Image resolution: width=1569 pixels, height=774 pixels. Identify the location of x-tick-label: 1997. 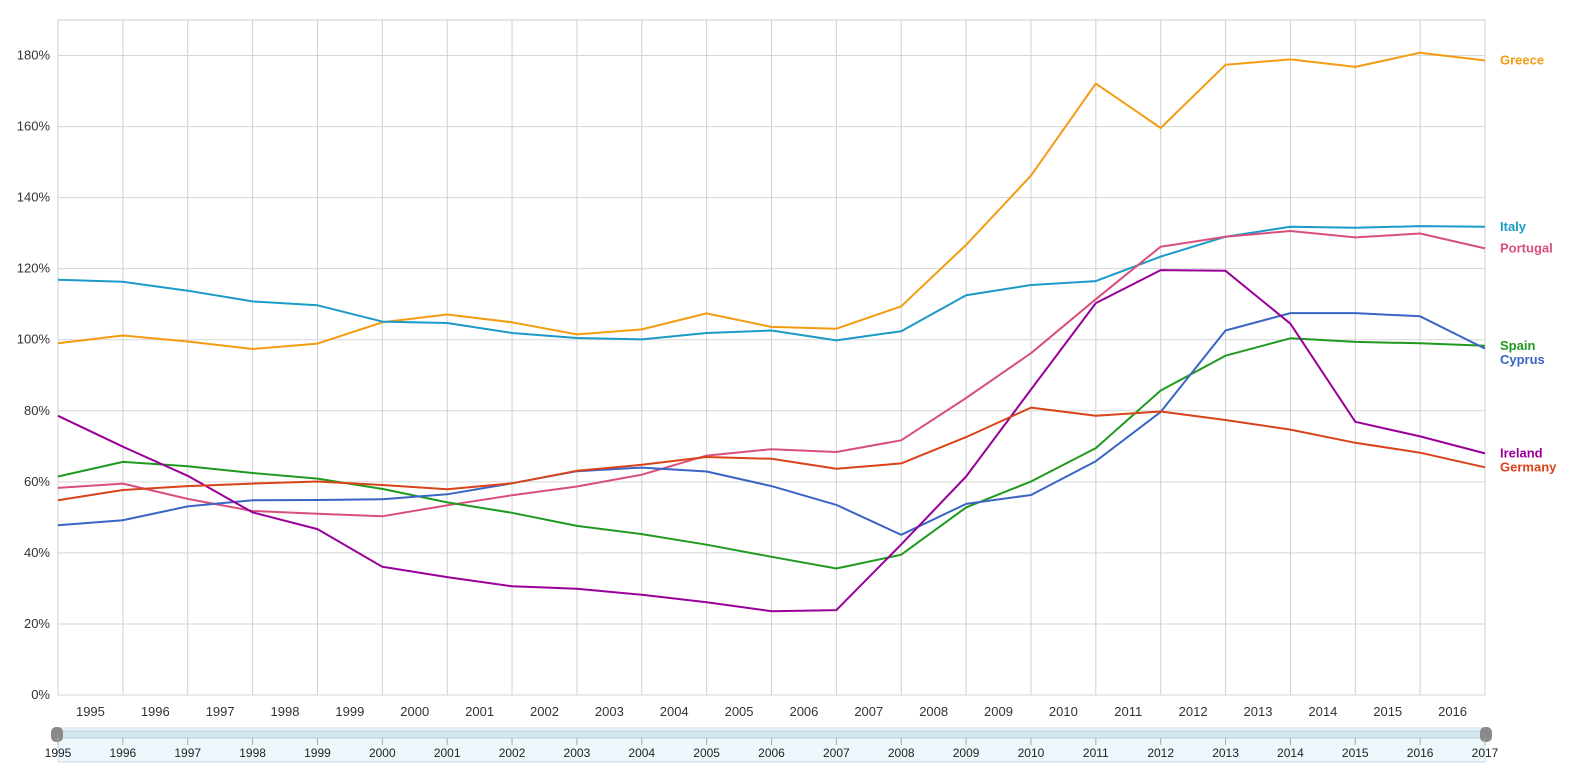
(220, 711).